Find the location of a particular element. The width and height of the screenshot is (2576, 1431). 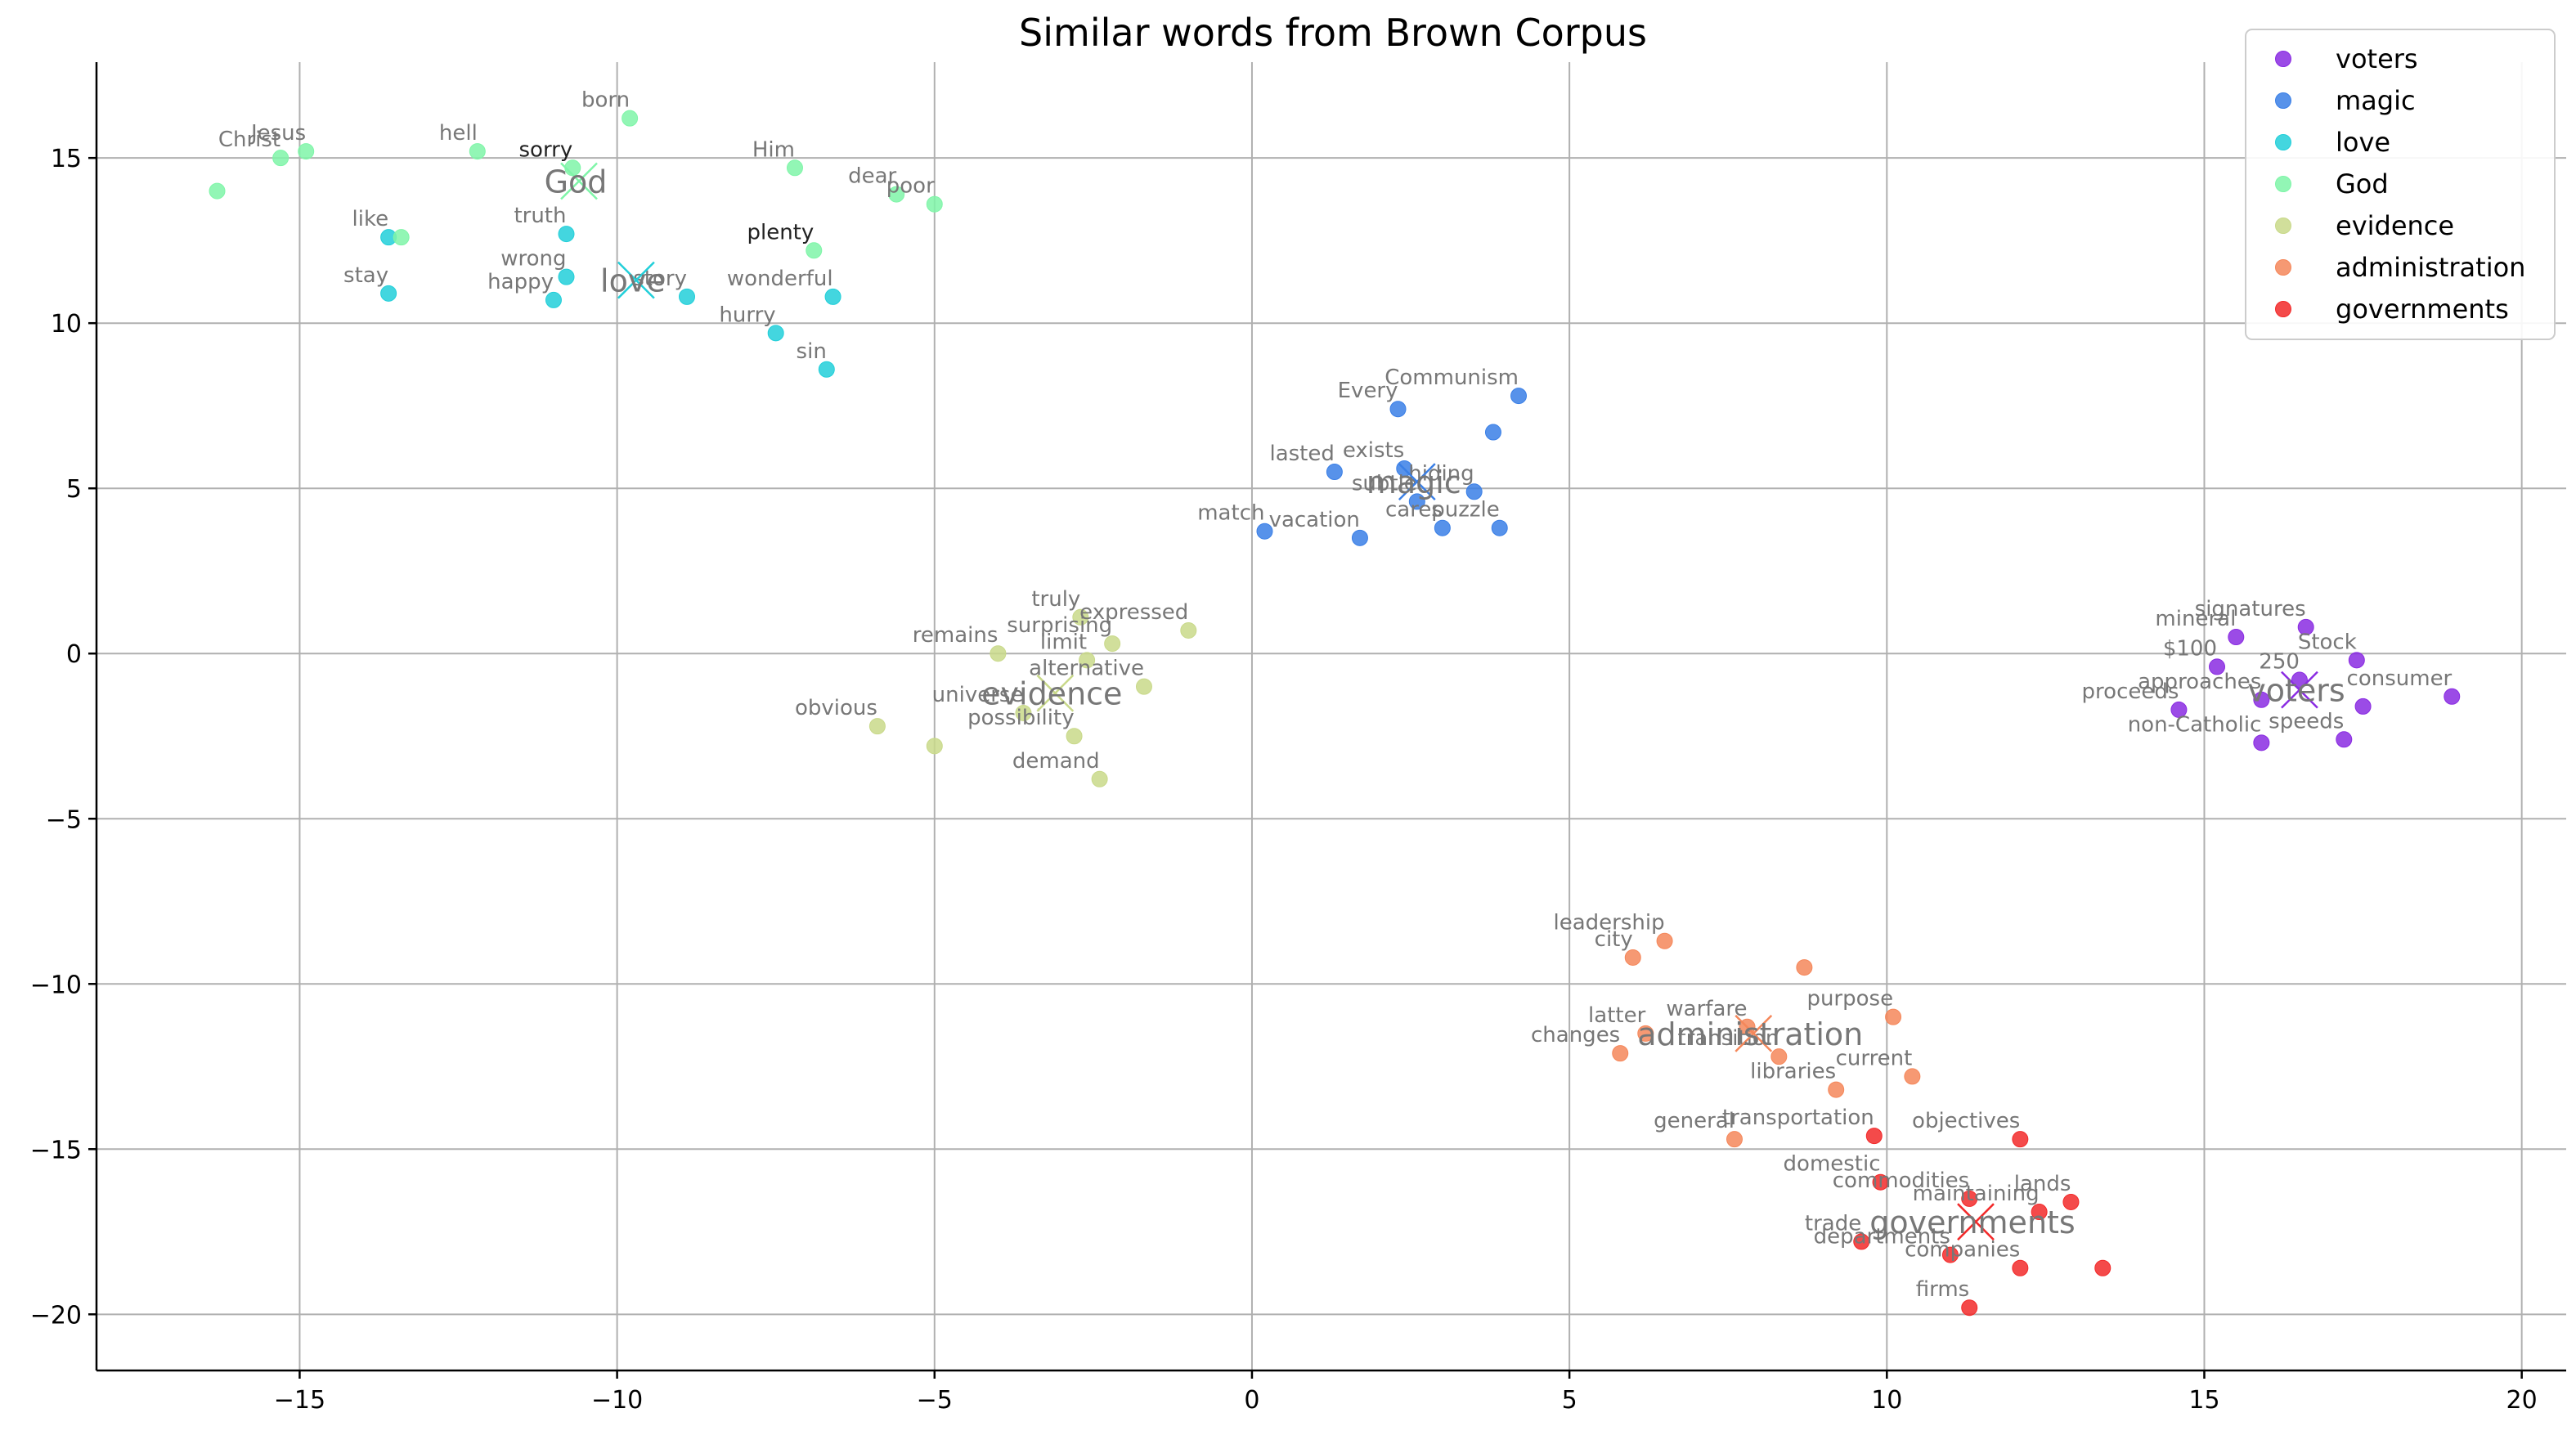

y-tick-label: −5 is located at coordinates (64, 819).